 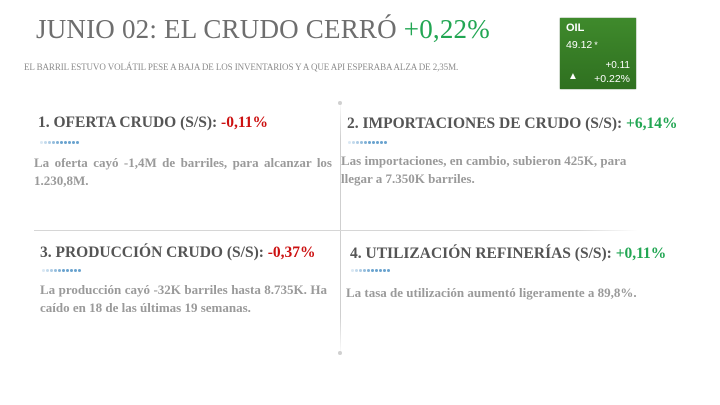 What do you see at coordinates (573, 76) in the screenshot?
I see `up-arrow-icon: ▲` at bounding box center [573, 76].